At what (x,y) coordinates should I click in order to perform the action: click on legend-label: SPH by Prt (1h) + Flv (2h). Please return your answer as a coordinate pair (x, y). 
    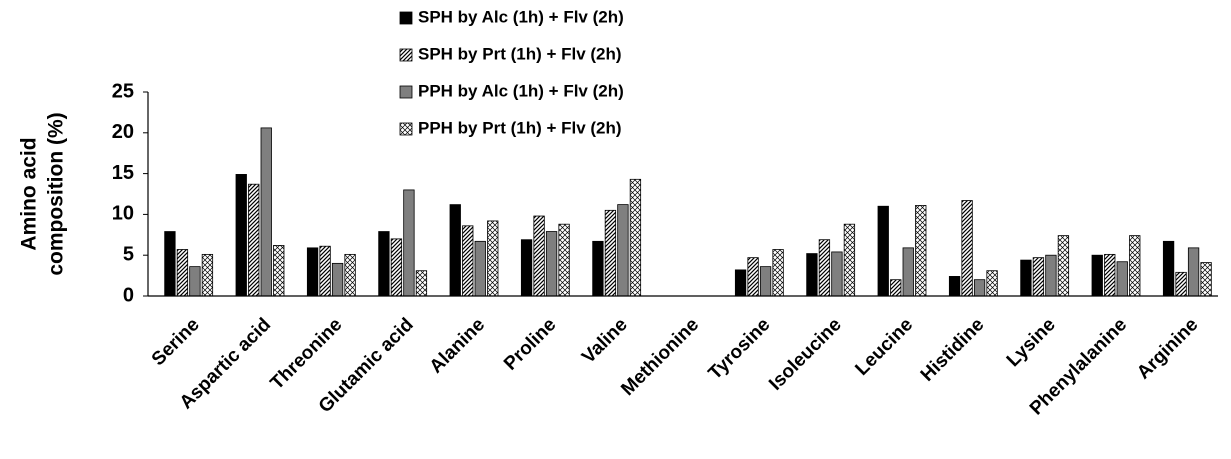
    Looking at the image, I should click on (520, 53).